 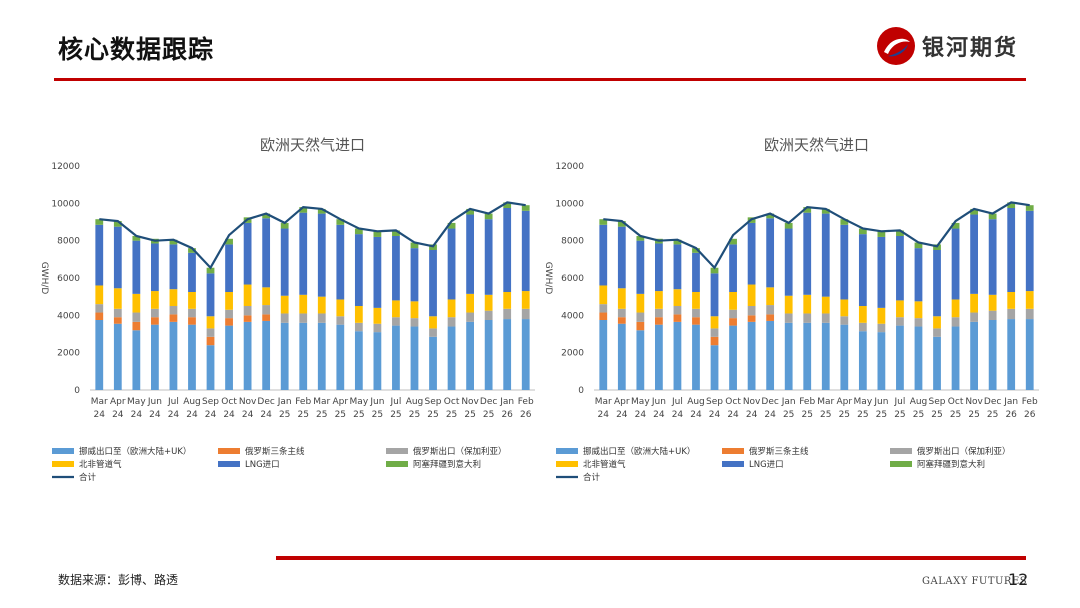 What do you see at coordinates (696, 402) in the screenshot?
I see `x-tick-label: Aug` at bounding box center [696, 402].